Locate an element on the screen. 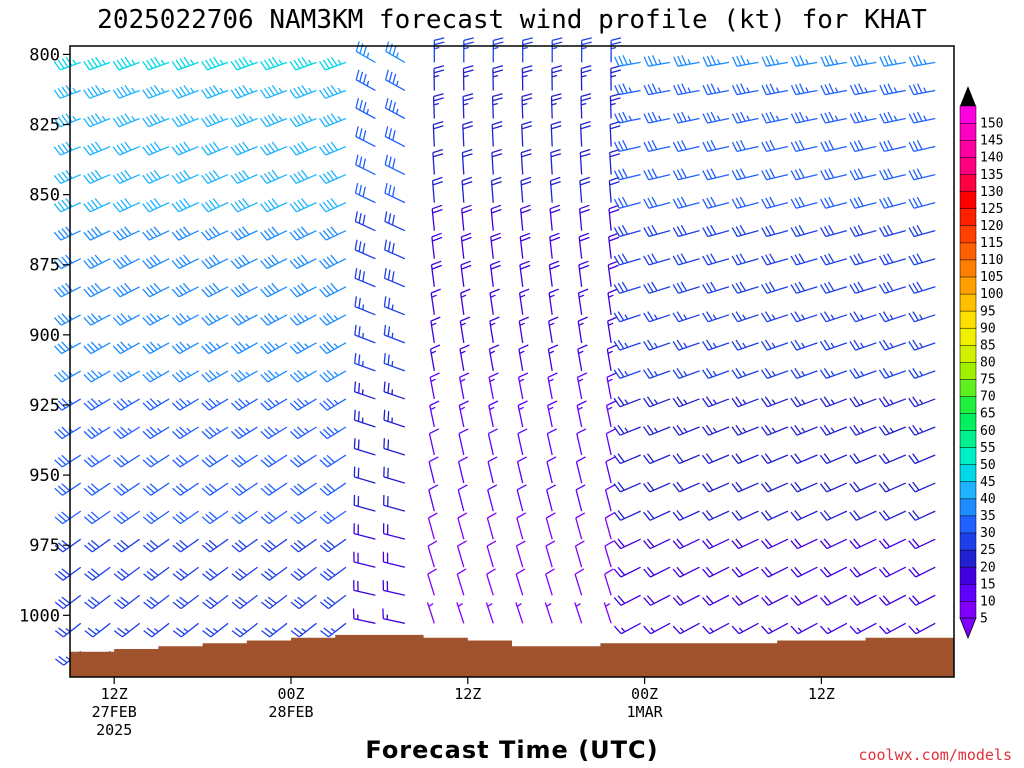  y-tick-label: 850 is located at coordinates (44, 196).